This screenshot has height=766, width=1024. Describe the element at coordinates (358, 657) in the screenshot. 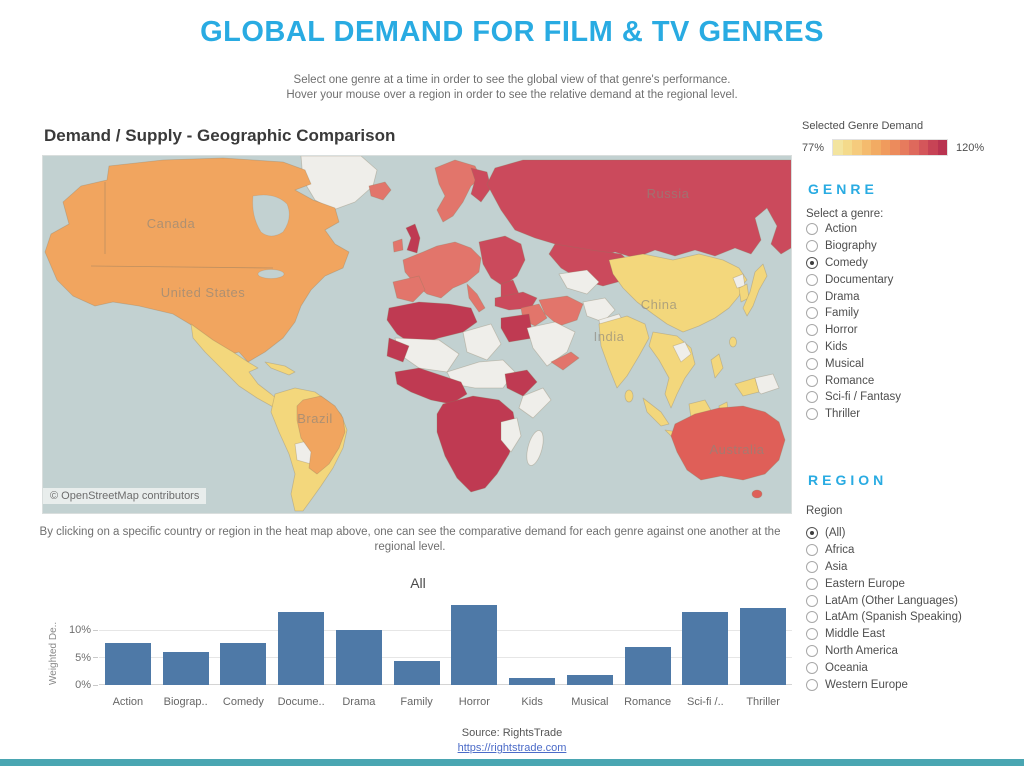

I see `bar-drama` at that location.